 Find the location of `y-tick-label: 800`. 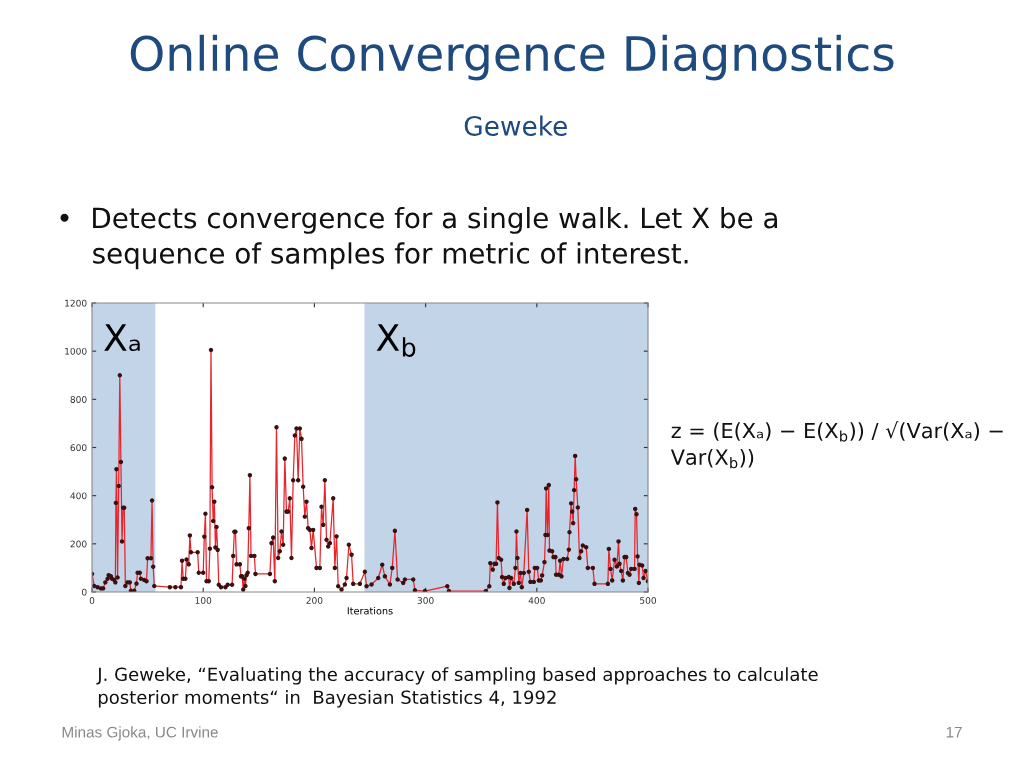

y-tick-label: 800 is located at coordinates (78, 399).